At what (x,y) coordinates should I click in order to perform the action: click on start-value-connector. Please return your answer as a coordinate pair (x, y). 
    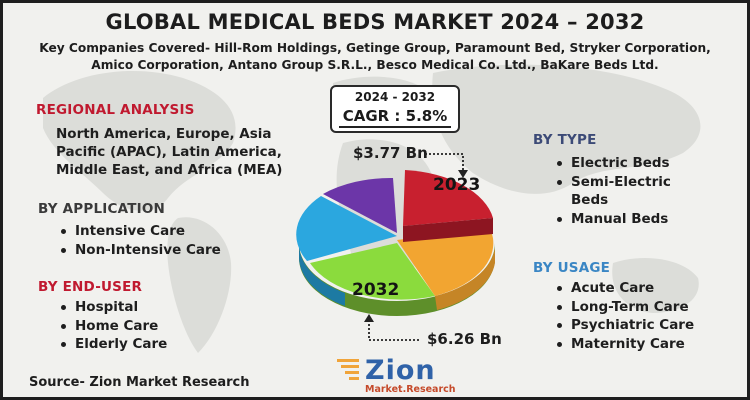
    Looking at the image, I should click on (446, 165).